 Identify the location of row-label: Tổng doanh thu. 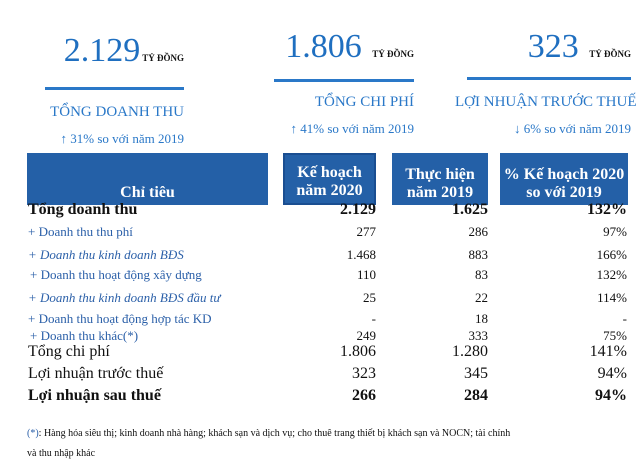
(83, 209).